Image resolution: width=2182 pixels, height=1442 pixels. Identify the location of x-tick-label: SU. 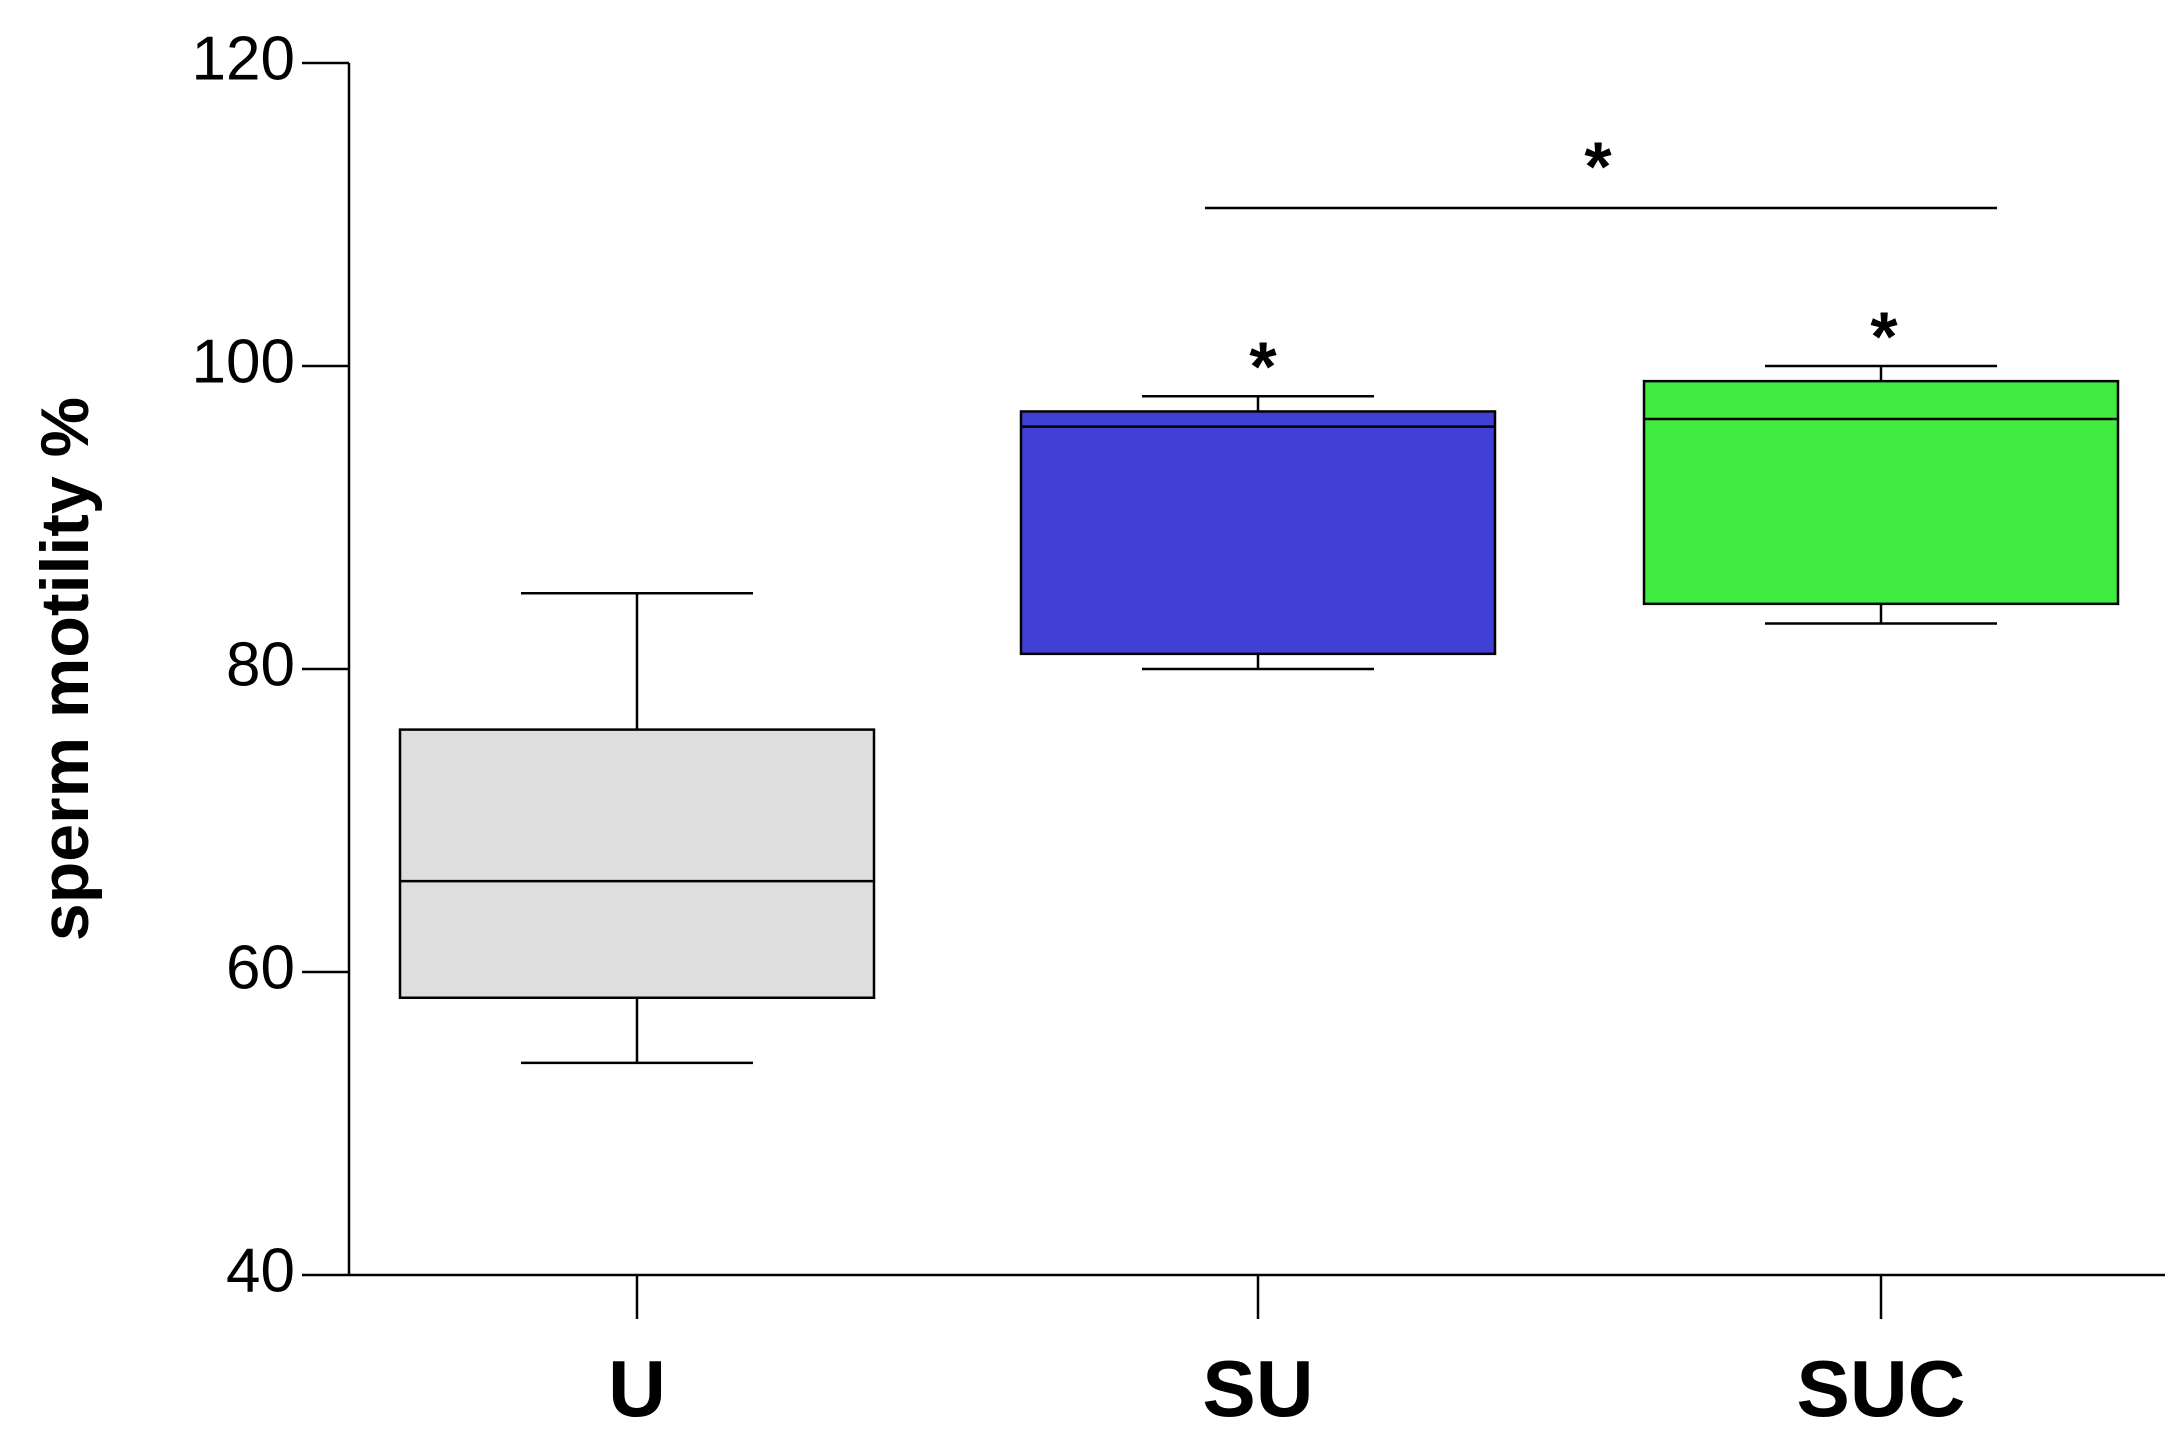
(1257, 1388).